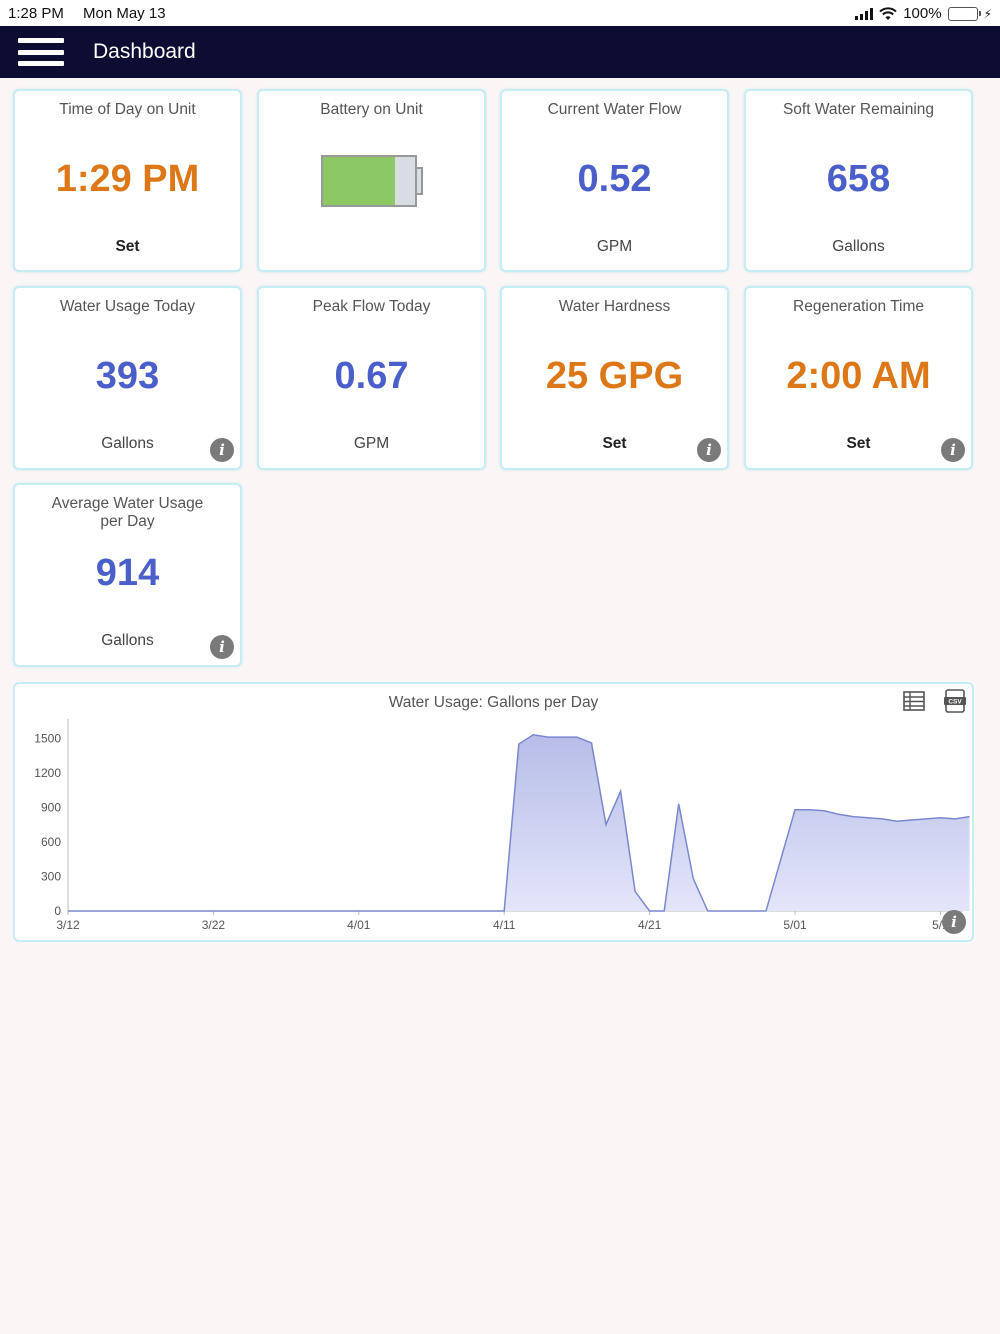 Image resolution: width=1000 pixels, height=1334 pixels. Describe the element at coordinates (864, 13) in the screenshot. I see `cellular-signal-icon` at that location.